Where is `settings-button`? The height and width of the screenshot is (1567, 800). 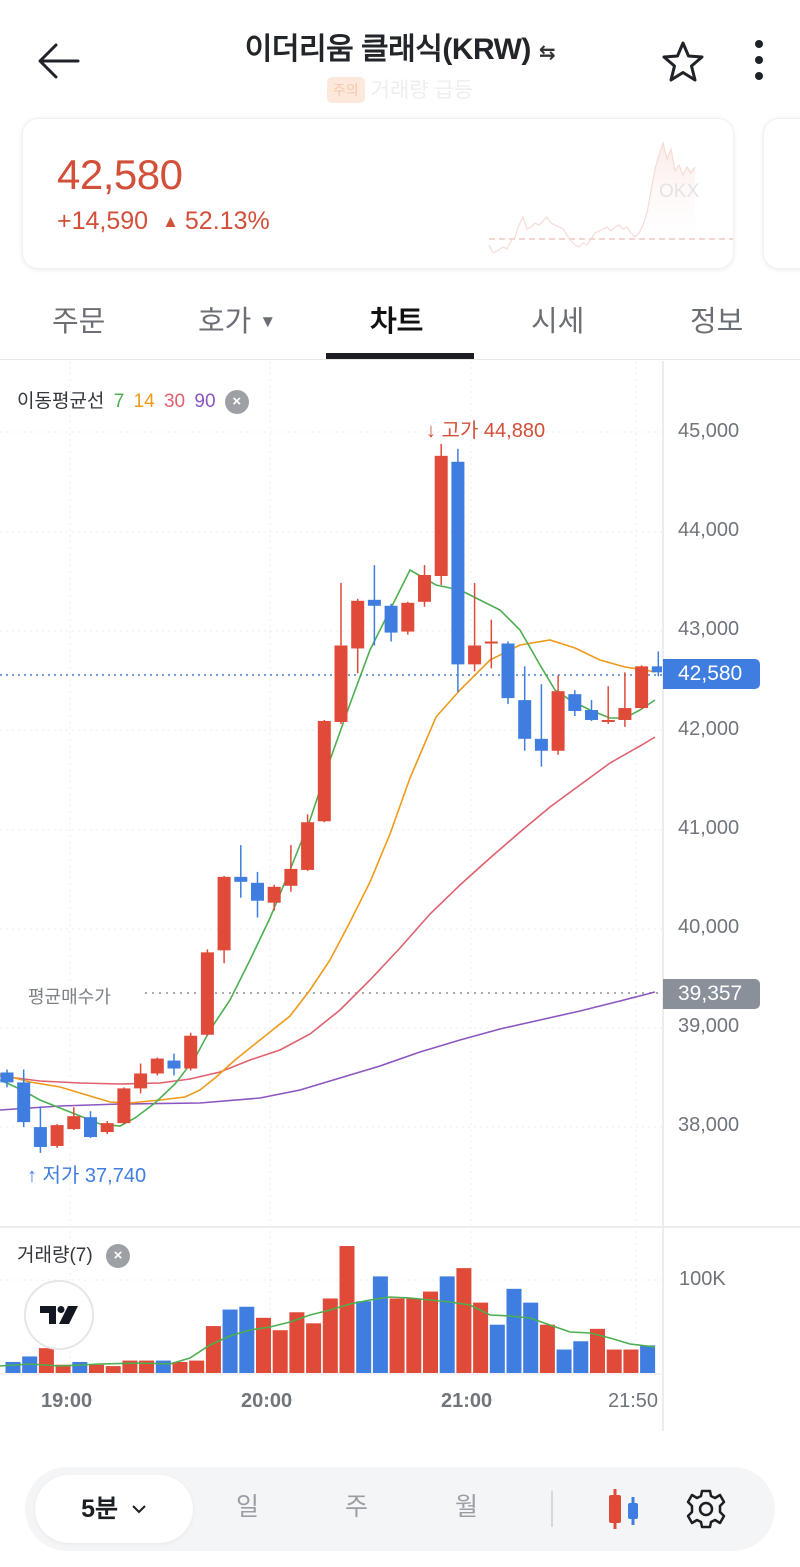
settings-button is located at coordinates (706, 1509).